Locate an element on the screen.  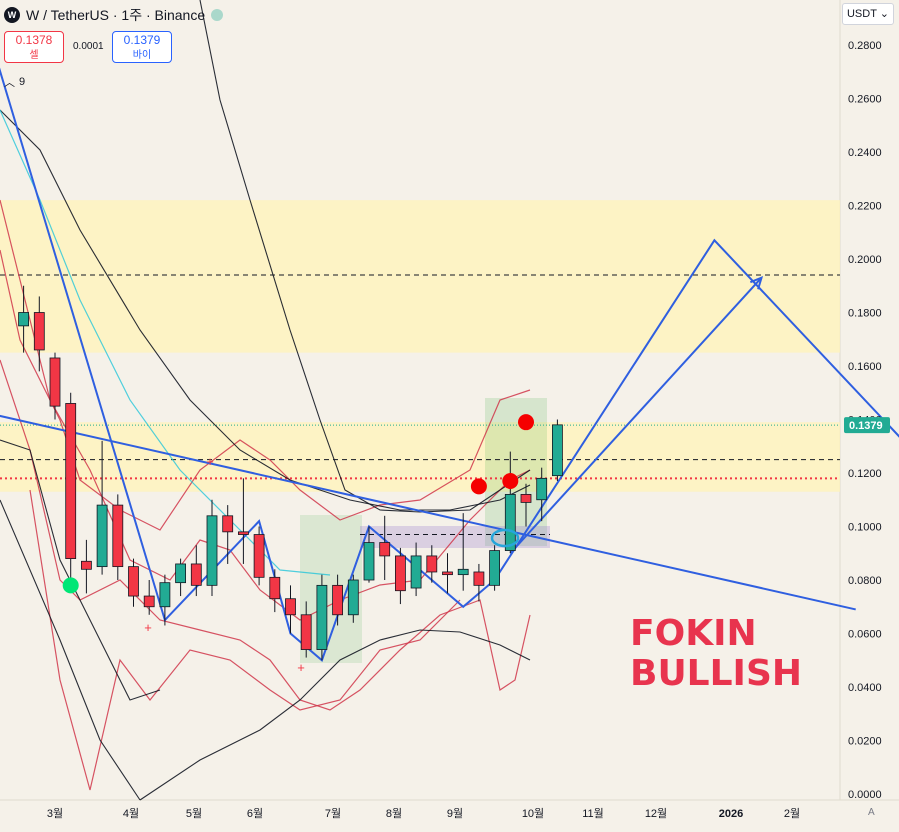
currency-selector: USDT ⌄ is located at coordinates (868, 14).